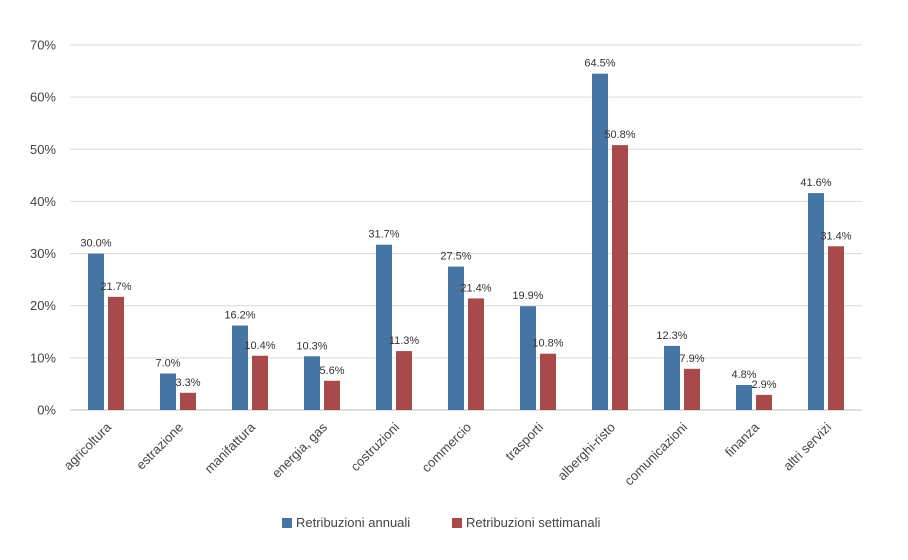 This screenshot has height=560, width=908. I want to click on data-label: 21.4%, so click(475, 288).